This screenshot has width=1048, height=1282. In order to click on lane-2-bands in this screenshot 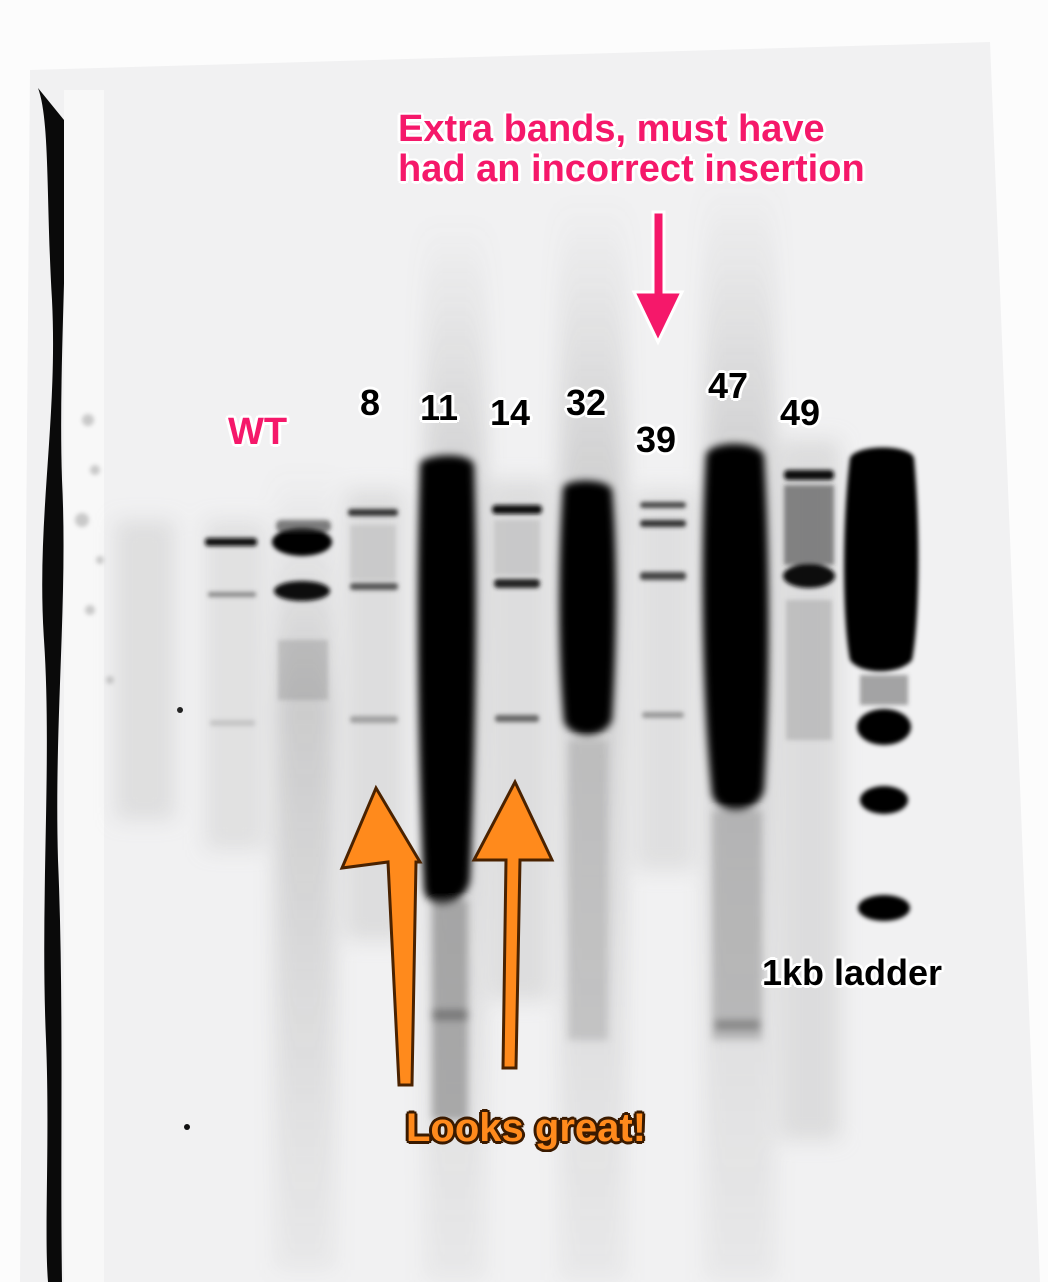, I will do `click(302, 610)`.